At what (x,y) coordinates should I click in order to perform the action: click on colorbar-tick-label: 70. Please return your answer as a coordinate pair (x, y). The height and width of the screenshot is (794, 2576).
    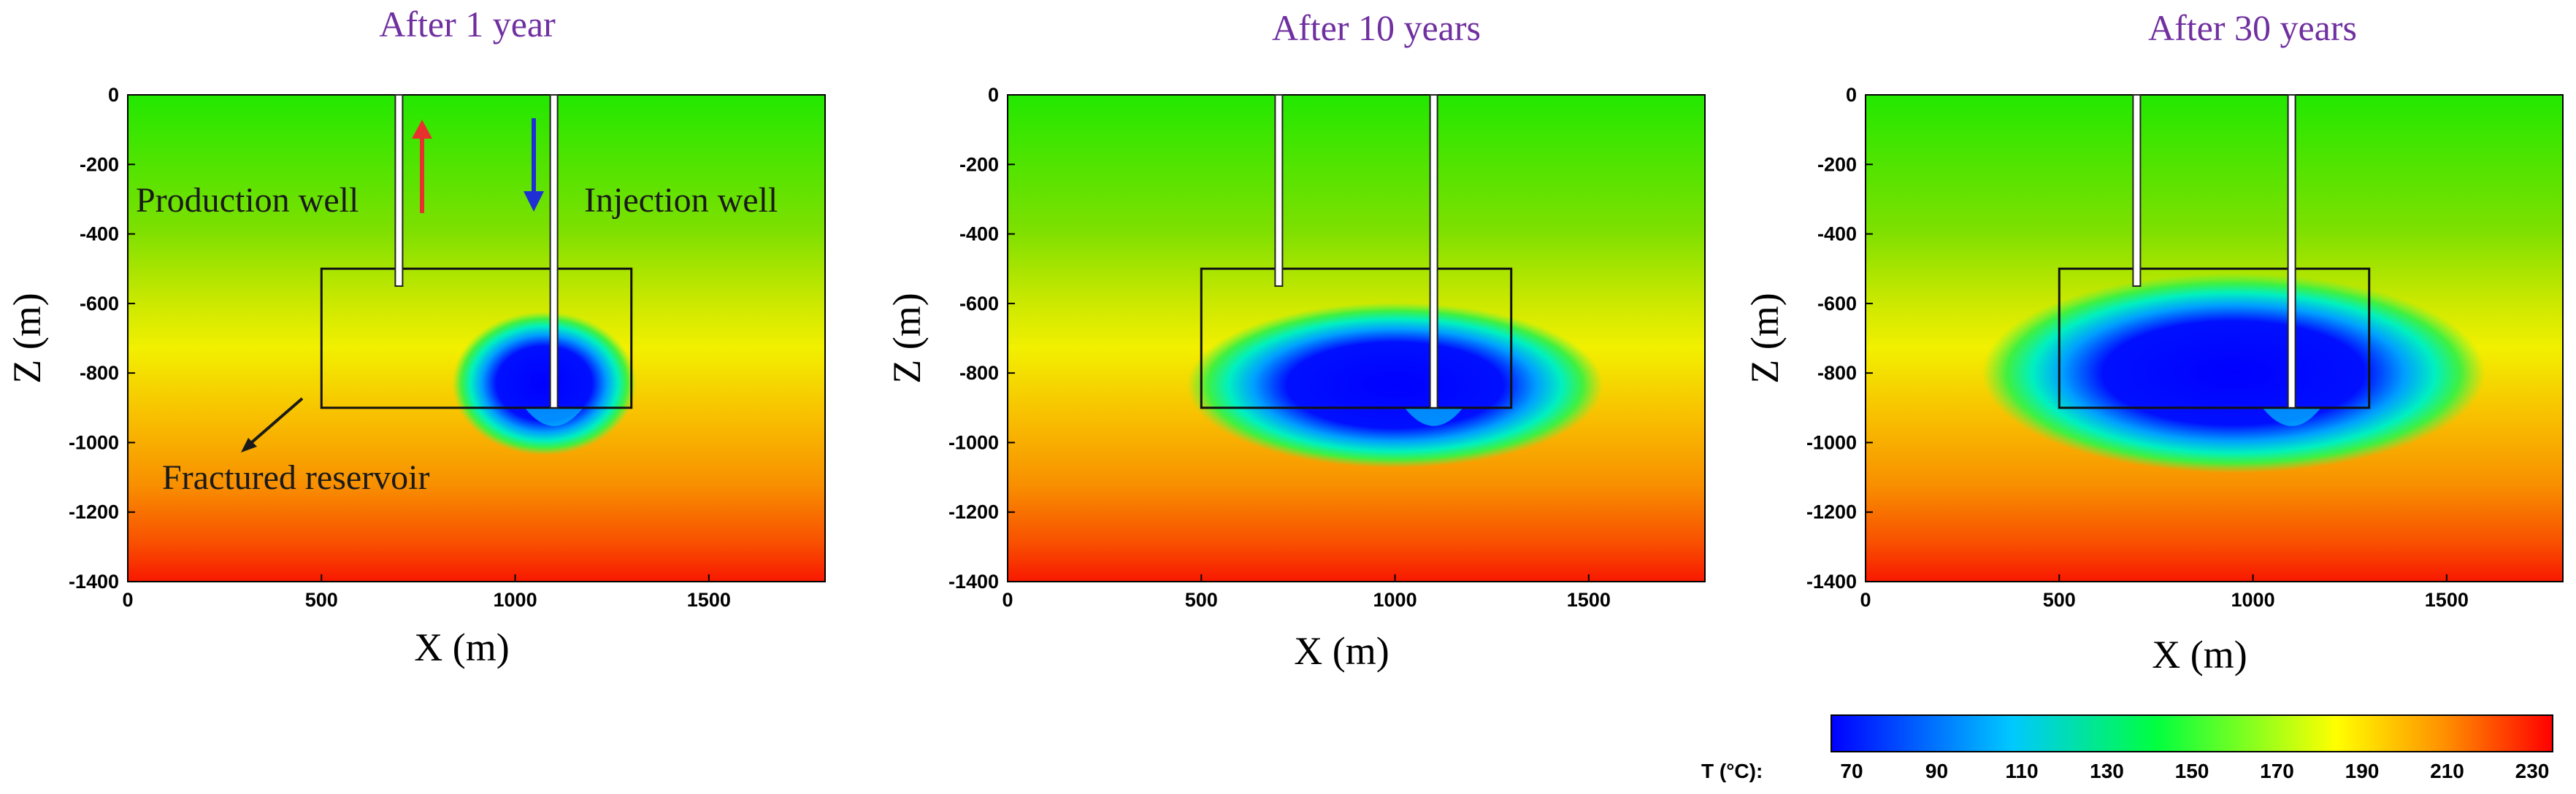
    Looking at the image, I should click on (1851, 771).